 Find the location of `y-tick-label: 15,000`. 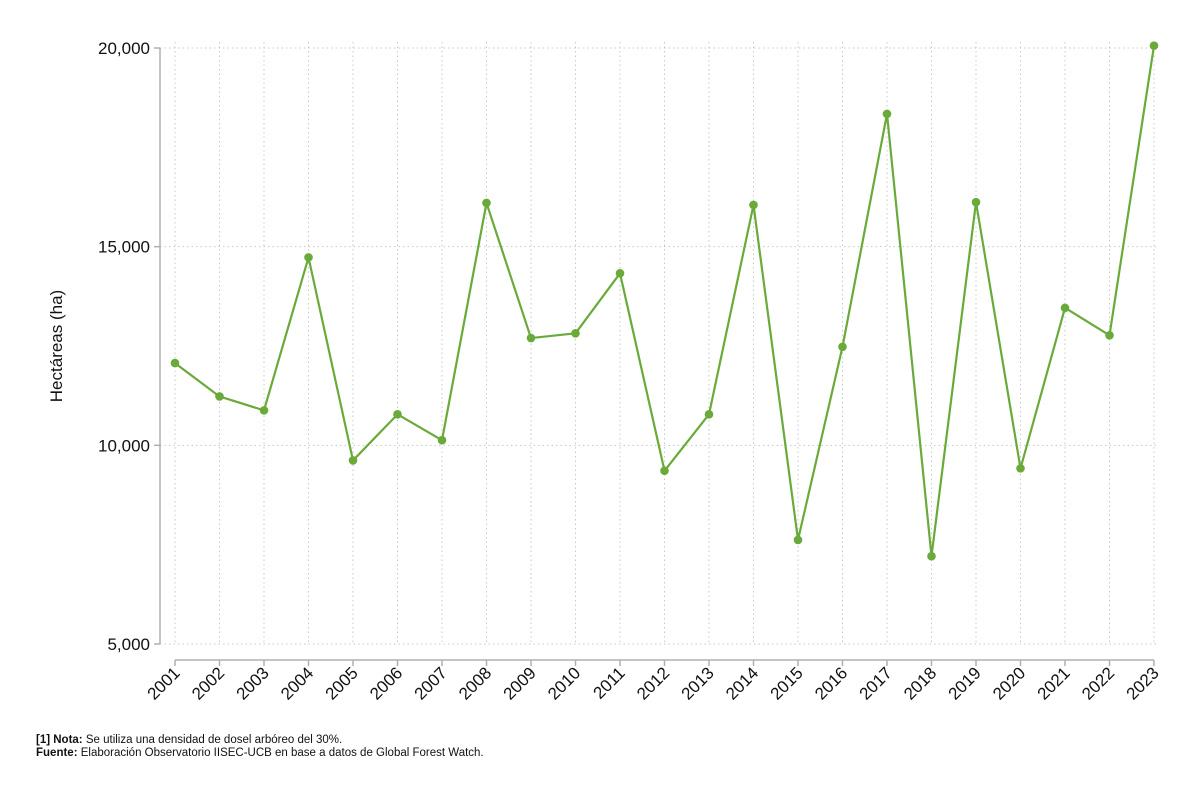

y-tick-label: 15,000 is located at coordinates (124, 247).